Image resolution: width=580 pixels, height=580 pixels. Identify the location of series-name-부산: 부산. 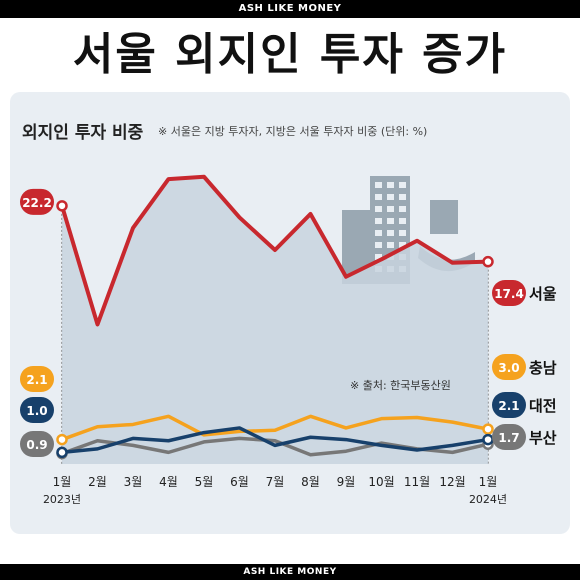
(543, 438).